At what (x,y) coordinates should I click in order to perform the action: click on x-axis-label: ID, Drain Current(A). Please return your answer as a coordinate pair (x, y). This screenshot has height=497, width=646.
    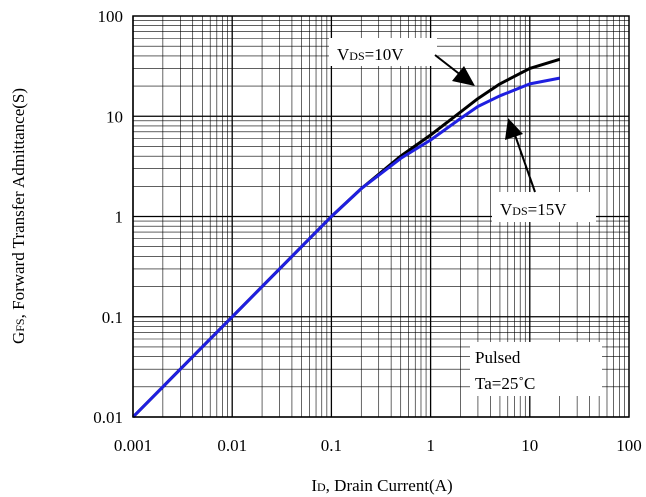
    Looking at the image, I should click on (381, 485).